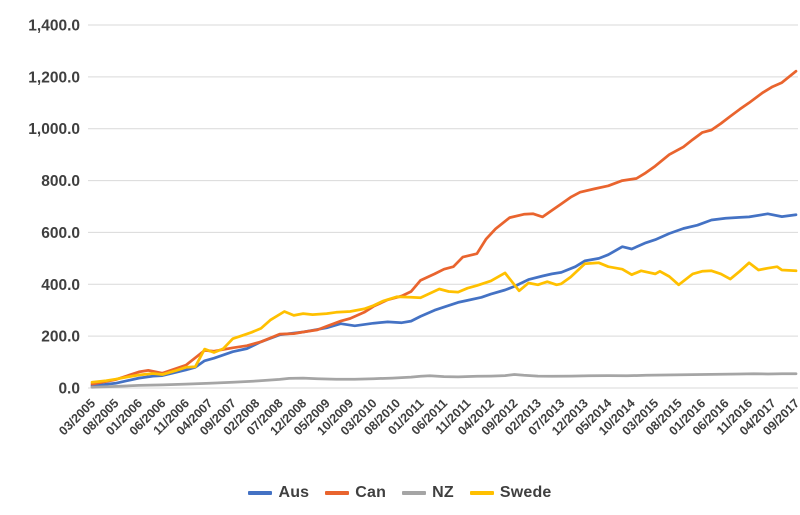 The width and height of the screenshot is (800, 515). What do you see at coordinates (400, 493) in the screenshot?
I see `chart-legend: Aus Can NZ Swede` at bounding box center [400, 493].